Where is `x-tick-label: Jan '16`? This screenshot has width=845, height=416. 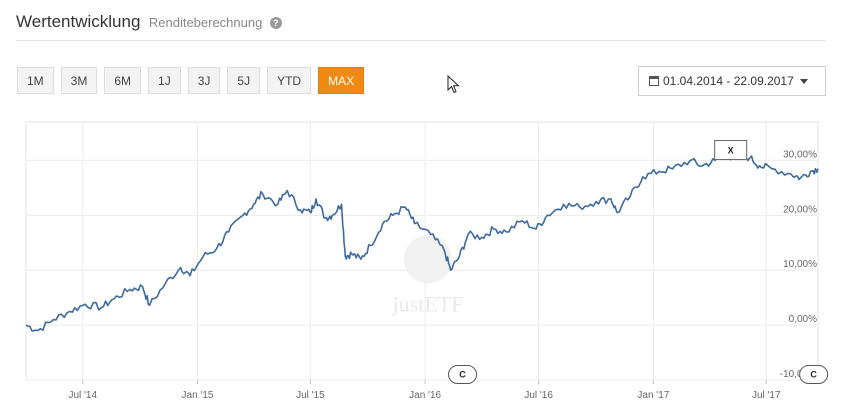 x-tick-label: Jan '16 is located at coordinates (425, 395).